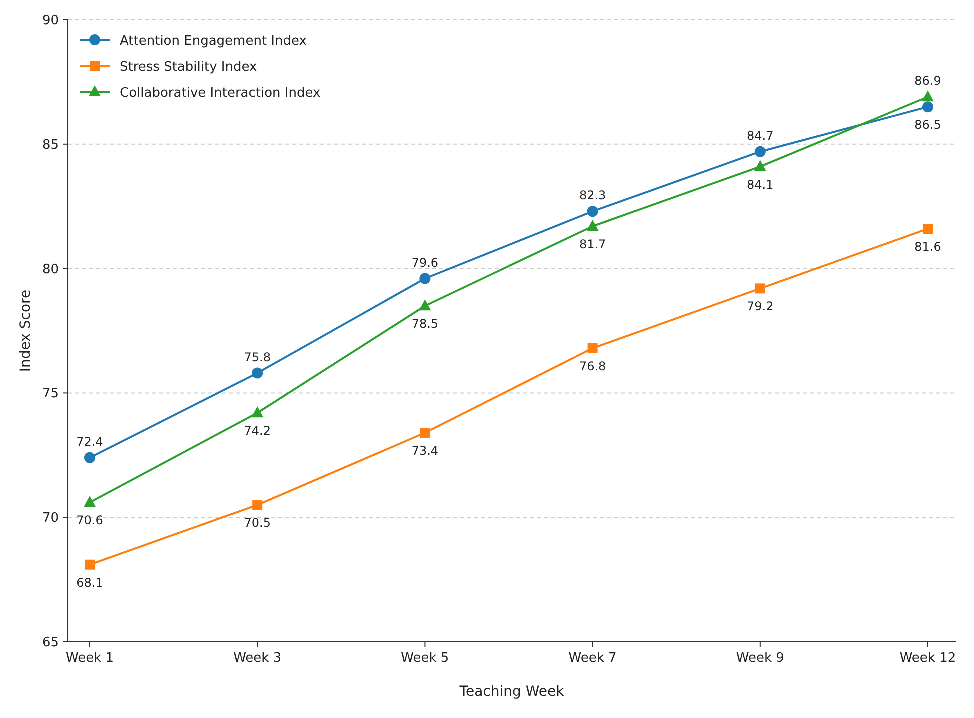 This screenshot has width=974, height=718. I want to click on x-tick-label: Week 7, so click(592, 658).